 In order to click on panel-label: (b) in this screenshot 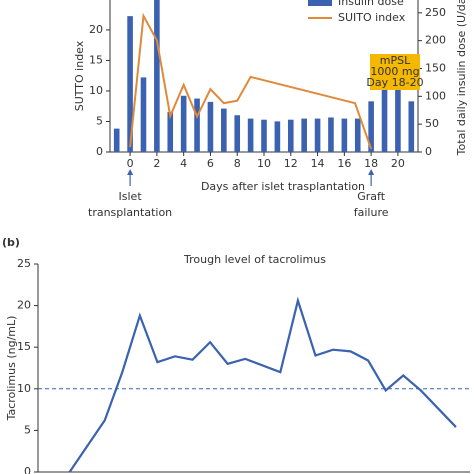, I will do `click(11, 242)`.